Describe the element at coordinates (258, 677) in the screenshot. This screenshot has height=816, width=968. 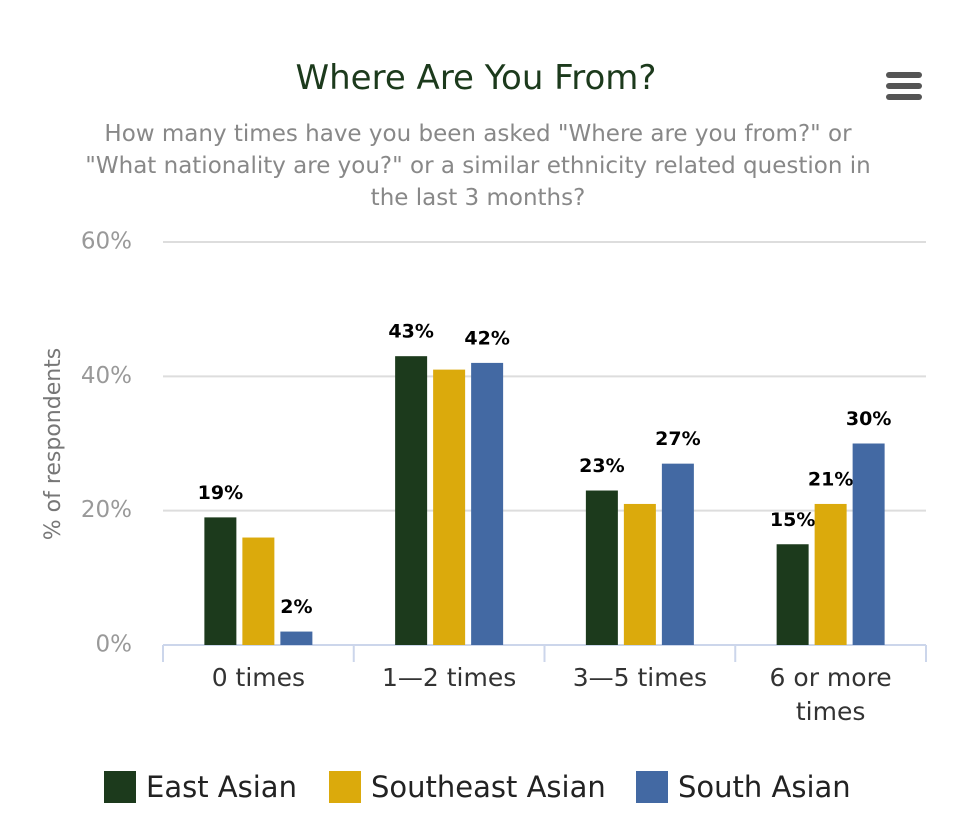
I see `x-tick-label: 0 times` at that location.